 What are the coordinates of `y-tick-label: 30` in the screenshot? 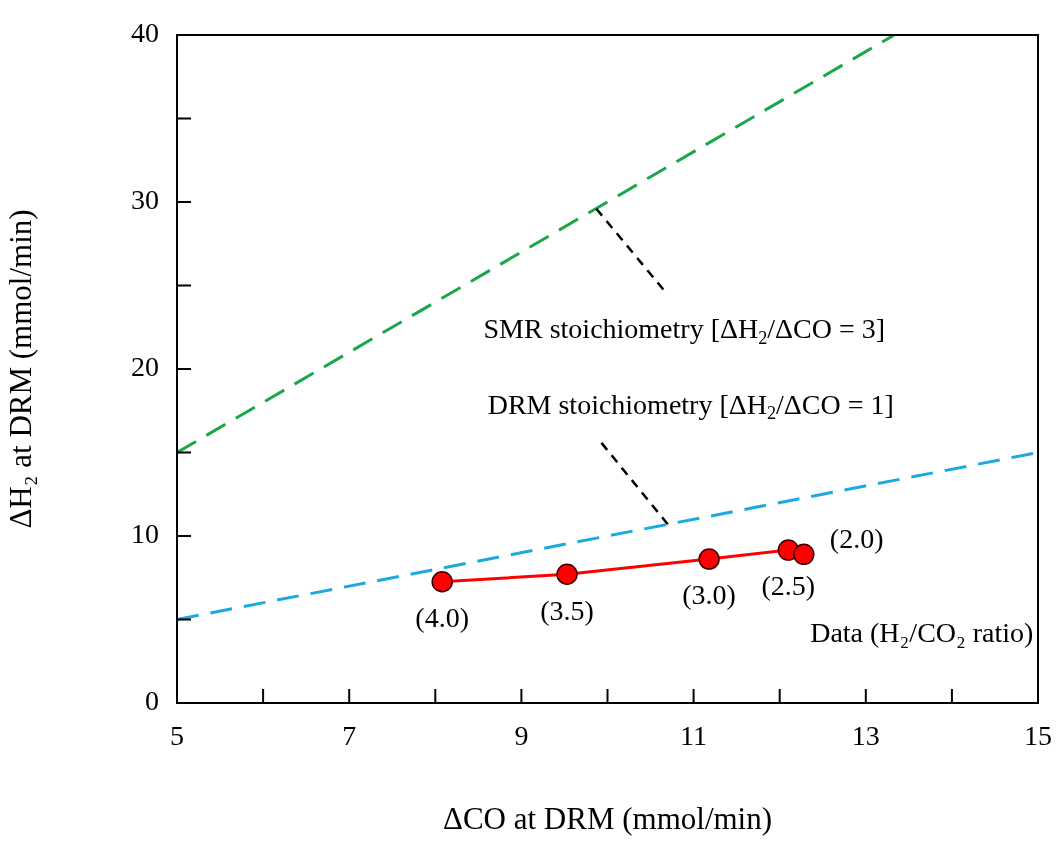 It's located at (145, 200).